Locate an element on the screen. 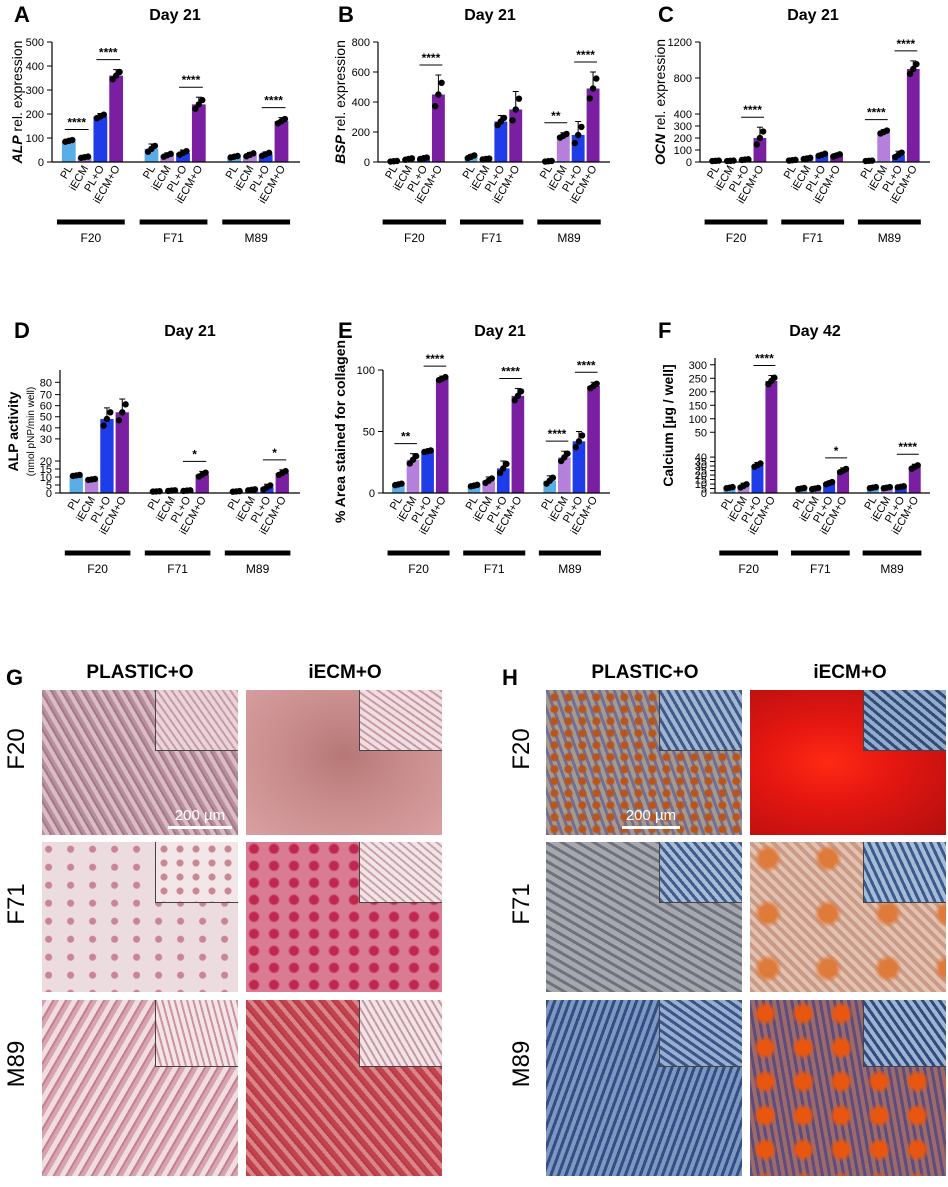 The width and height of the screenshot is (948, 1187). y-tick-label-d: 10 is located at coordinates (46, 478).